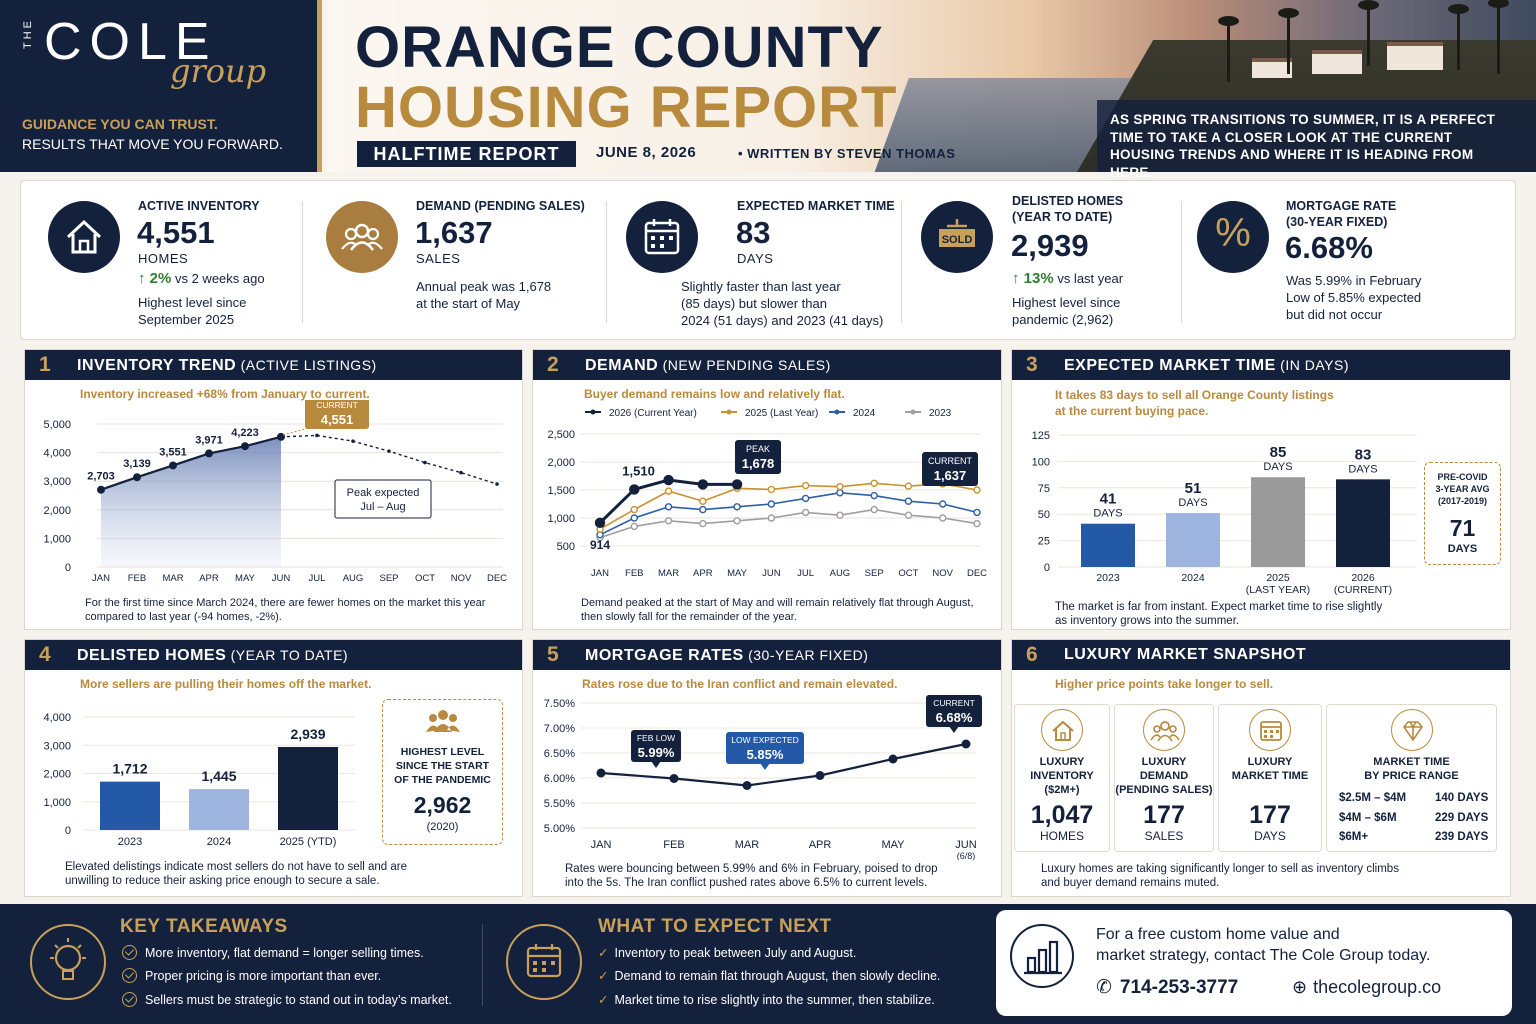 The width and height of the screenshot is (1536, 1024). Describe the element at coordinates (337, 419) in the screenshot. I see `current-callout-value: 4,551` at that location.